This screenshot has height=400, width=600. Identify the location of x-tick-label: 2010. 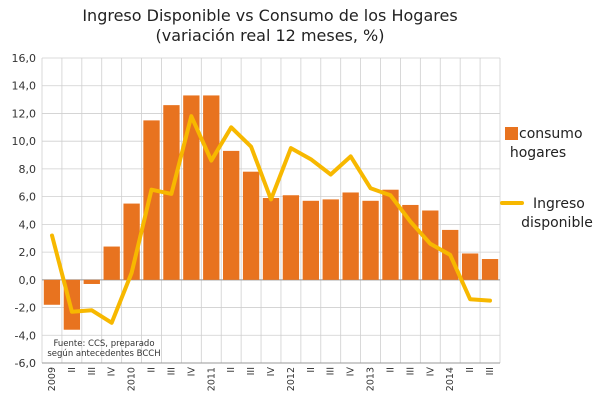
(132, 379).